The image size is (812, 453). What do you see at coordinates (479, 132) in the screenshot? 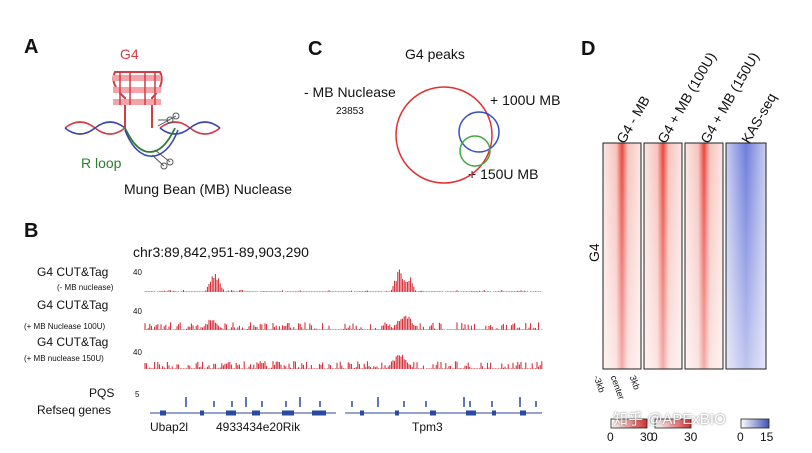
I see `venn-circle-100u` at bounding box center [479, 132].